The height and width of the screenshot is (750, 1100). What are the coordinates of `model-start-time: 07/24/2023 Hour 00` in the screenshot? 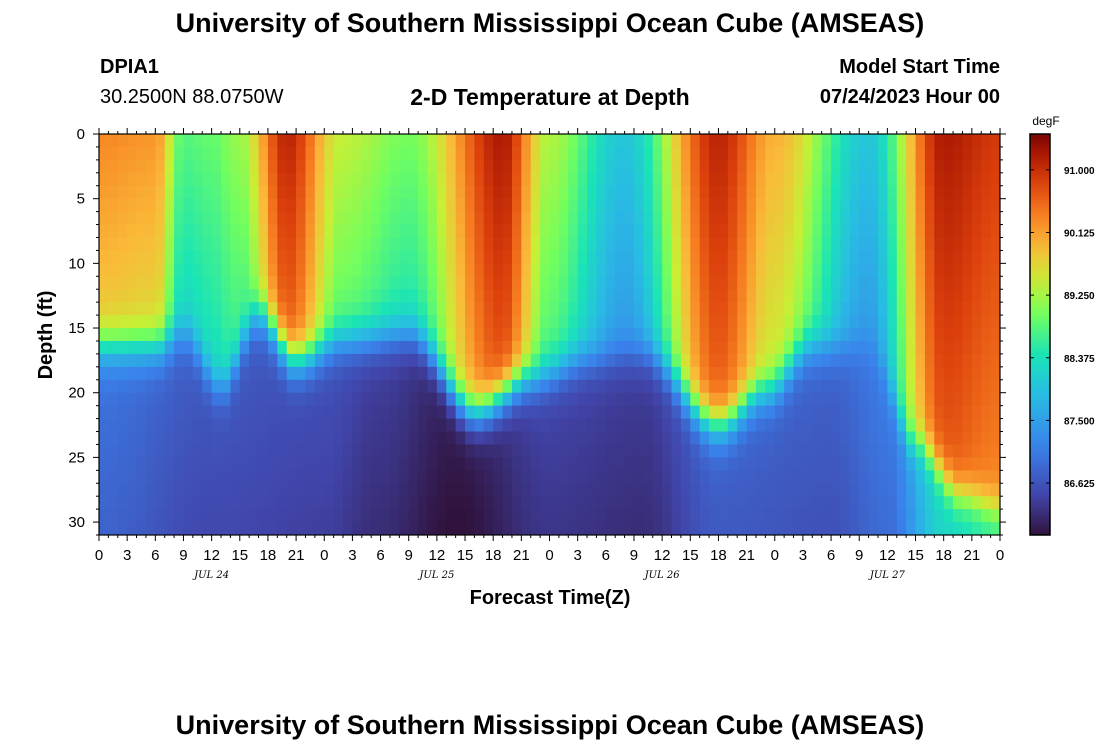 It's located at (909, 97).